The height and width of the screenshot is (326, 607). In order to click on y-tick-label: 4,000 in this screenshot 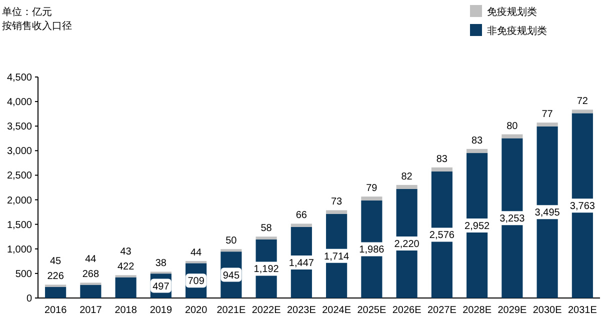, I will do `click(19, 102)`.